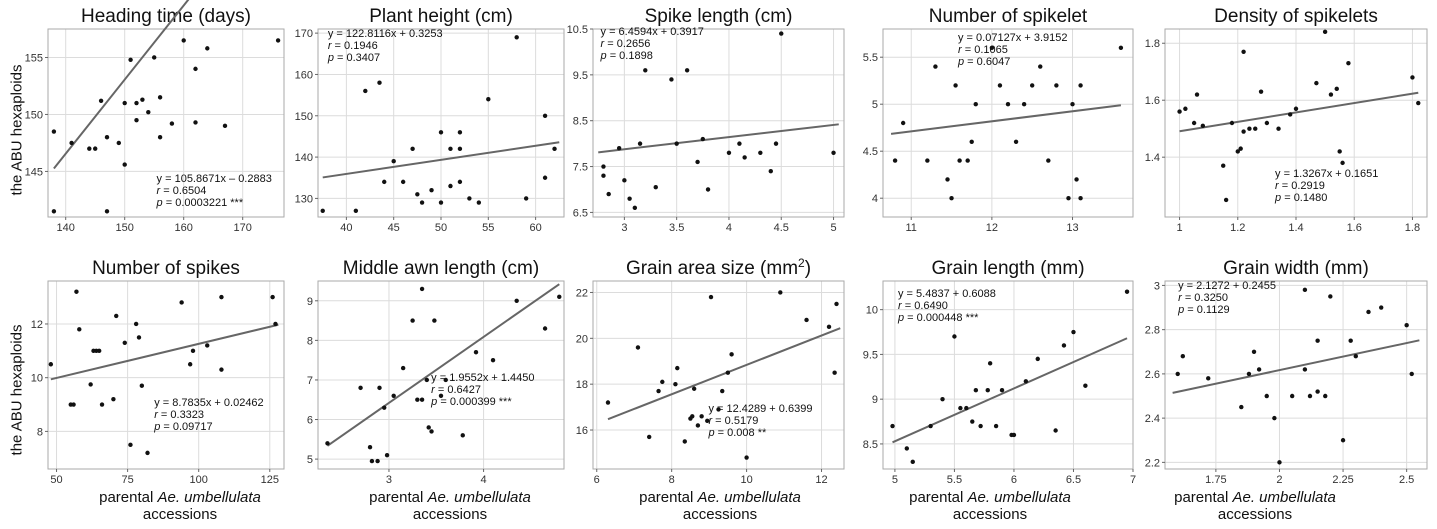 This screenshot has width=1437, height=529. Describe the element at coordinates (243, 228) in the screenshot. I see `x-tick-label: 170` at that location.